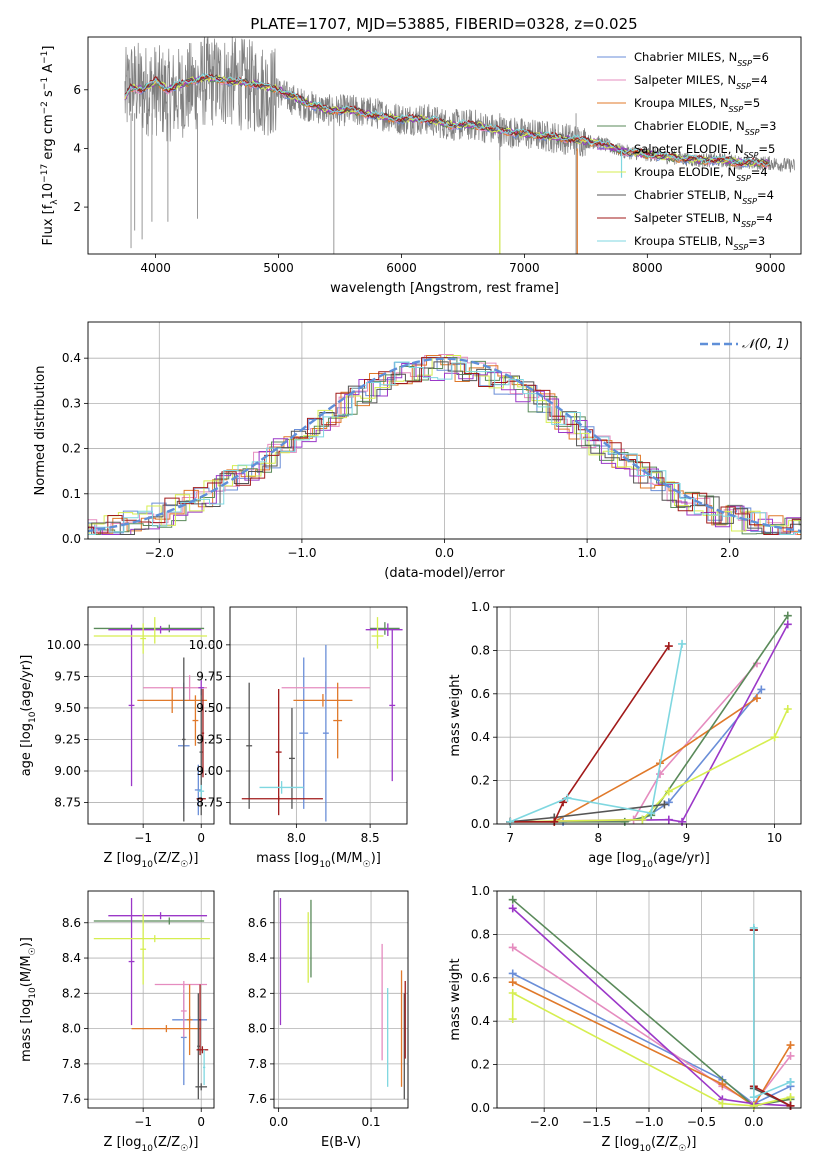 The width and height of the screenshot is (819, 1170). I want to click on legend-entry-8: Kroupa STELIB, NSSP=3, so click(699, 243).